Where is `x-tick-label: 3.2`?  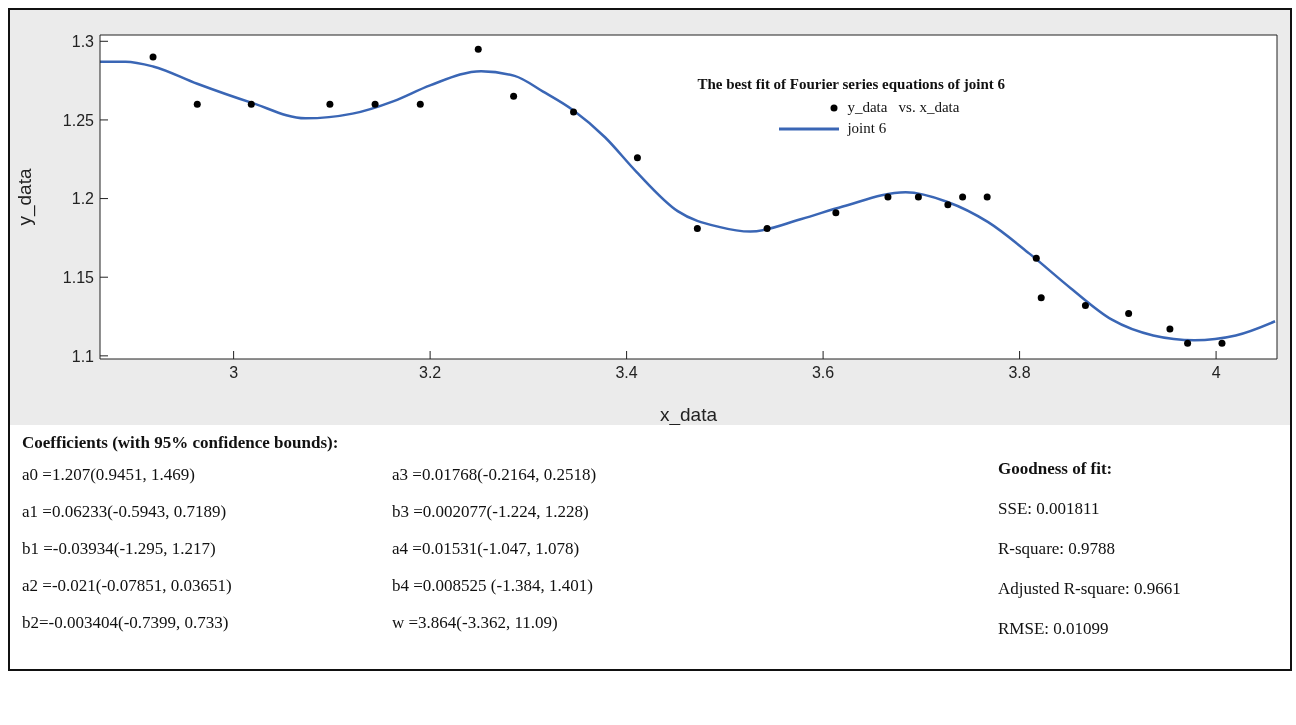 x-tick-label: 3.2 is located at coordinates (430, 373).